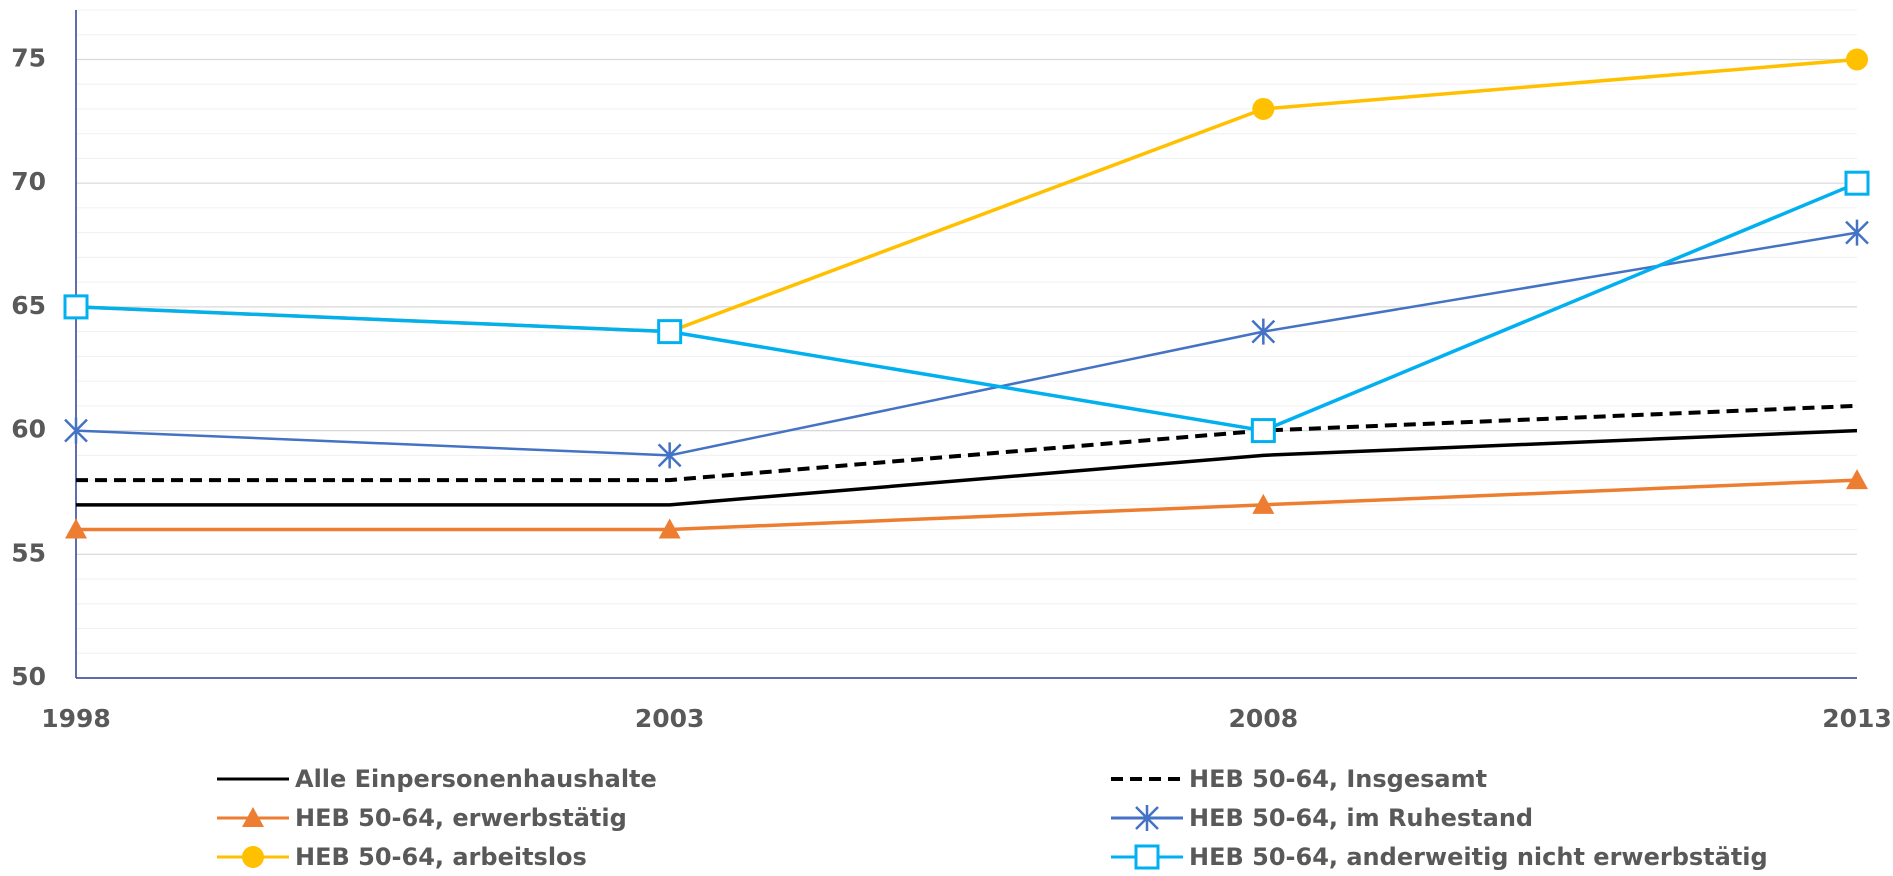  What do you see at coordinates (76, 718) in the screenshot?
I see `x-tick-label: 1998` at bounding box center [76, 718].